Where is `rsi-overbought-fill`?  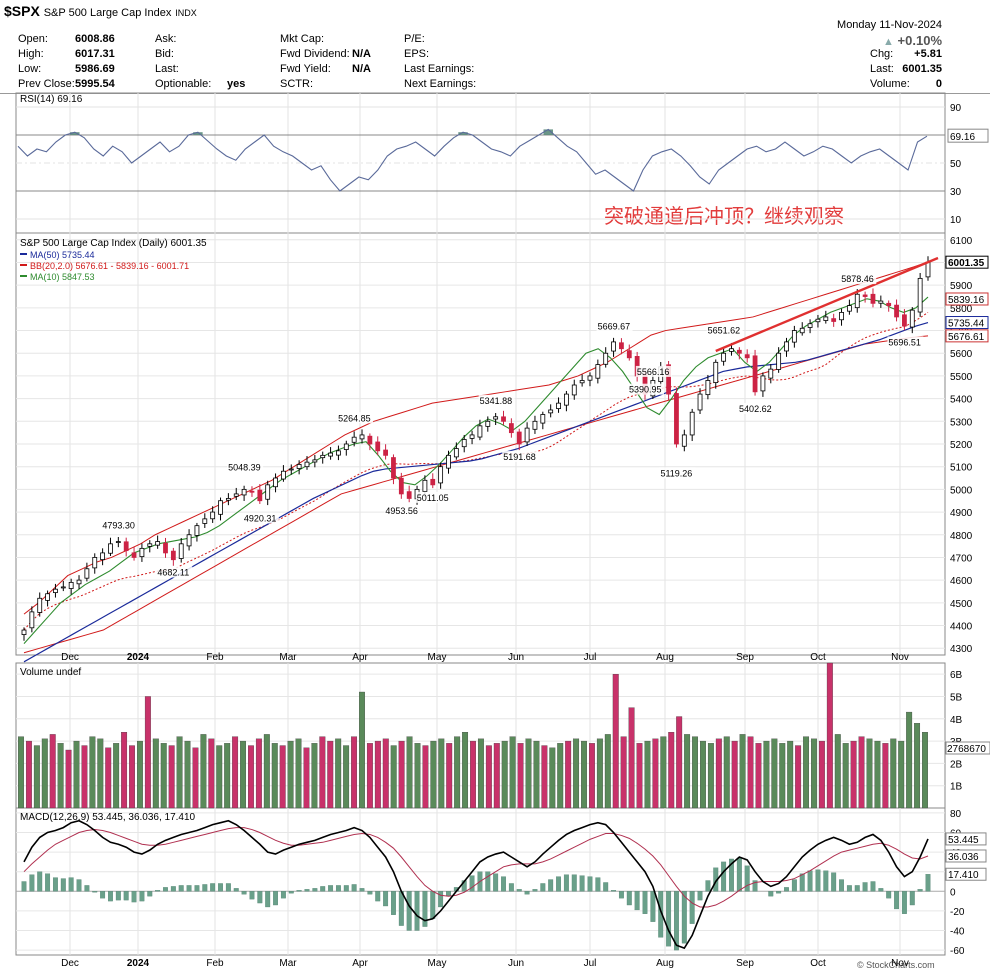
rsi-overbought-fill is located at coordinates (75, 133).